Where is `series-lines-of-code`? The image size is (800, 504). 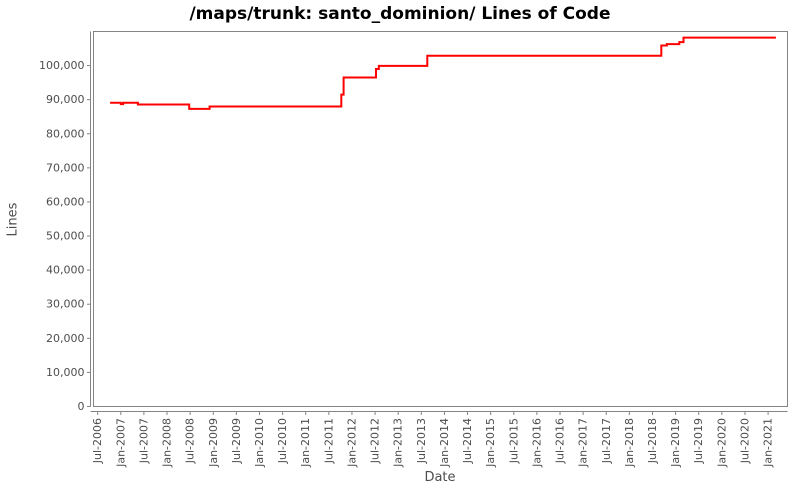
series-lines-of-code is located at coordinates (443, 73).